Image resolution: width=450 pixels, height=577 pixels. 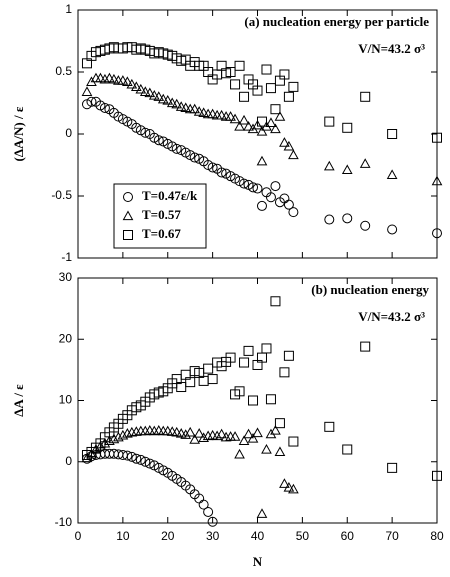 What do you see at coordinates (61, 195) in the screenshot?
I see `y-tick-label: -0.5` at bounding box center [61, 195].